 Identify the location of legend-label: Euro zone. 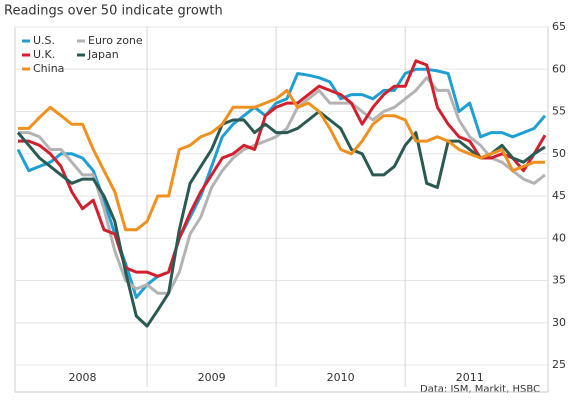
(115, 40).